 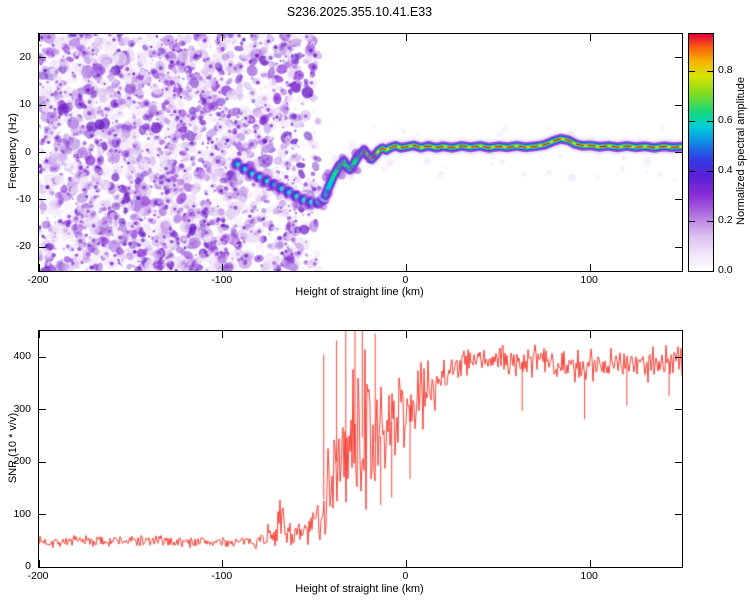 I want to click on tick-label: 300, so click(x=22, y=408).